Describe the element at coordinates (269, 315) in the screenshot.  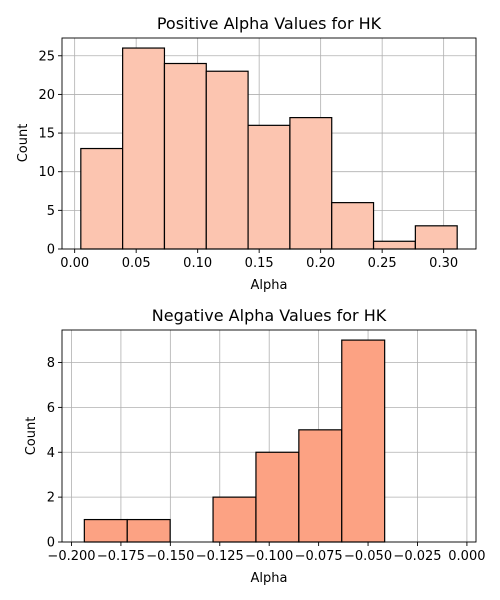
I see `chart-title: Negative Alpha Values for HK` at that location.